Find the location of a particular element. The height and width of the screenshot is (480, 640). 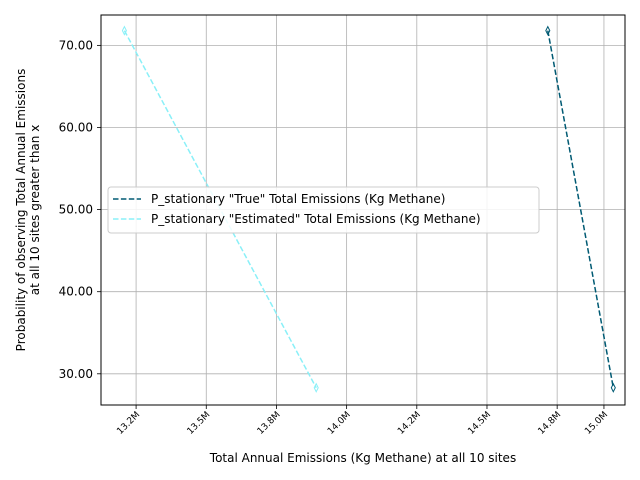

x-tick-label: 14.8M is located at coordinates (550, 423).